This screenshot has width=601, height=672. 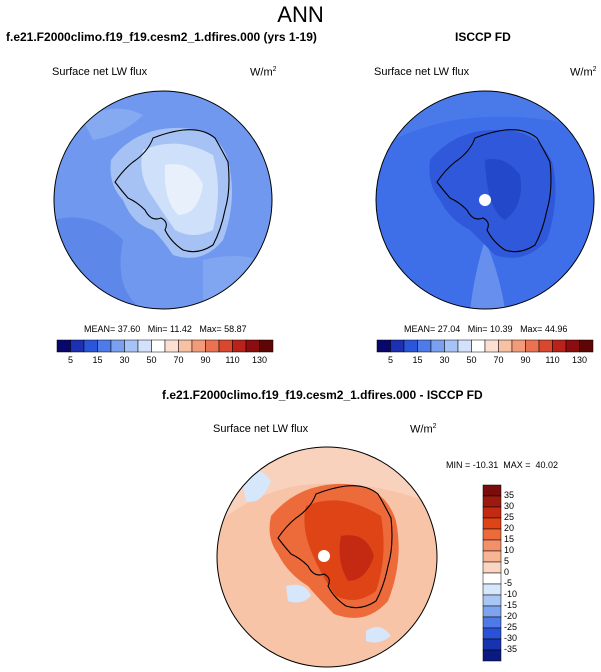 What do you see at coordinates (511, 649) in the screenshot?
I see `panel3-colorbar-tick-label: -35` at bounding box center [511, 649].